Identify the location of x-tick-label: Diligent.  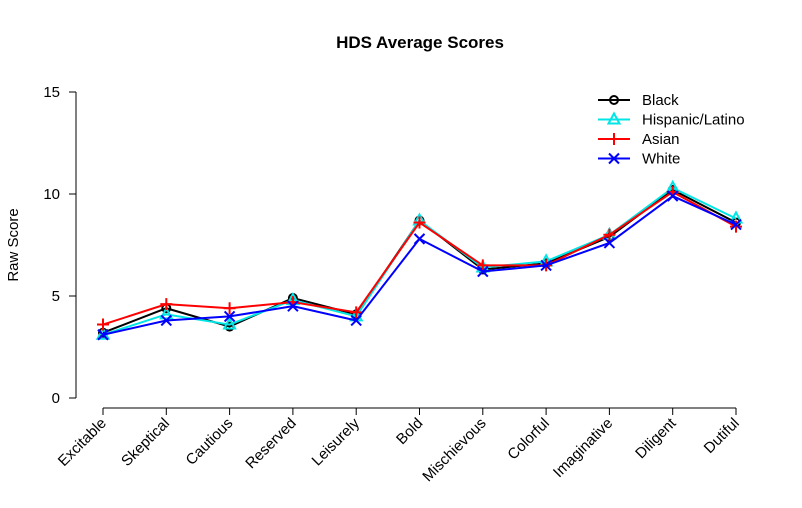
(656, 438).